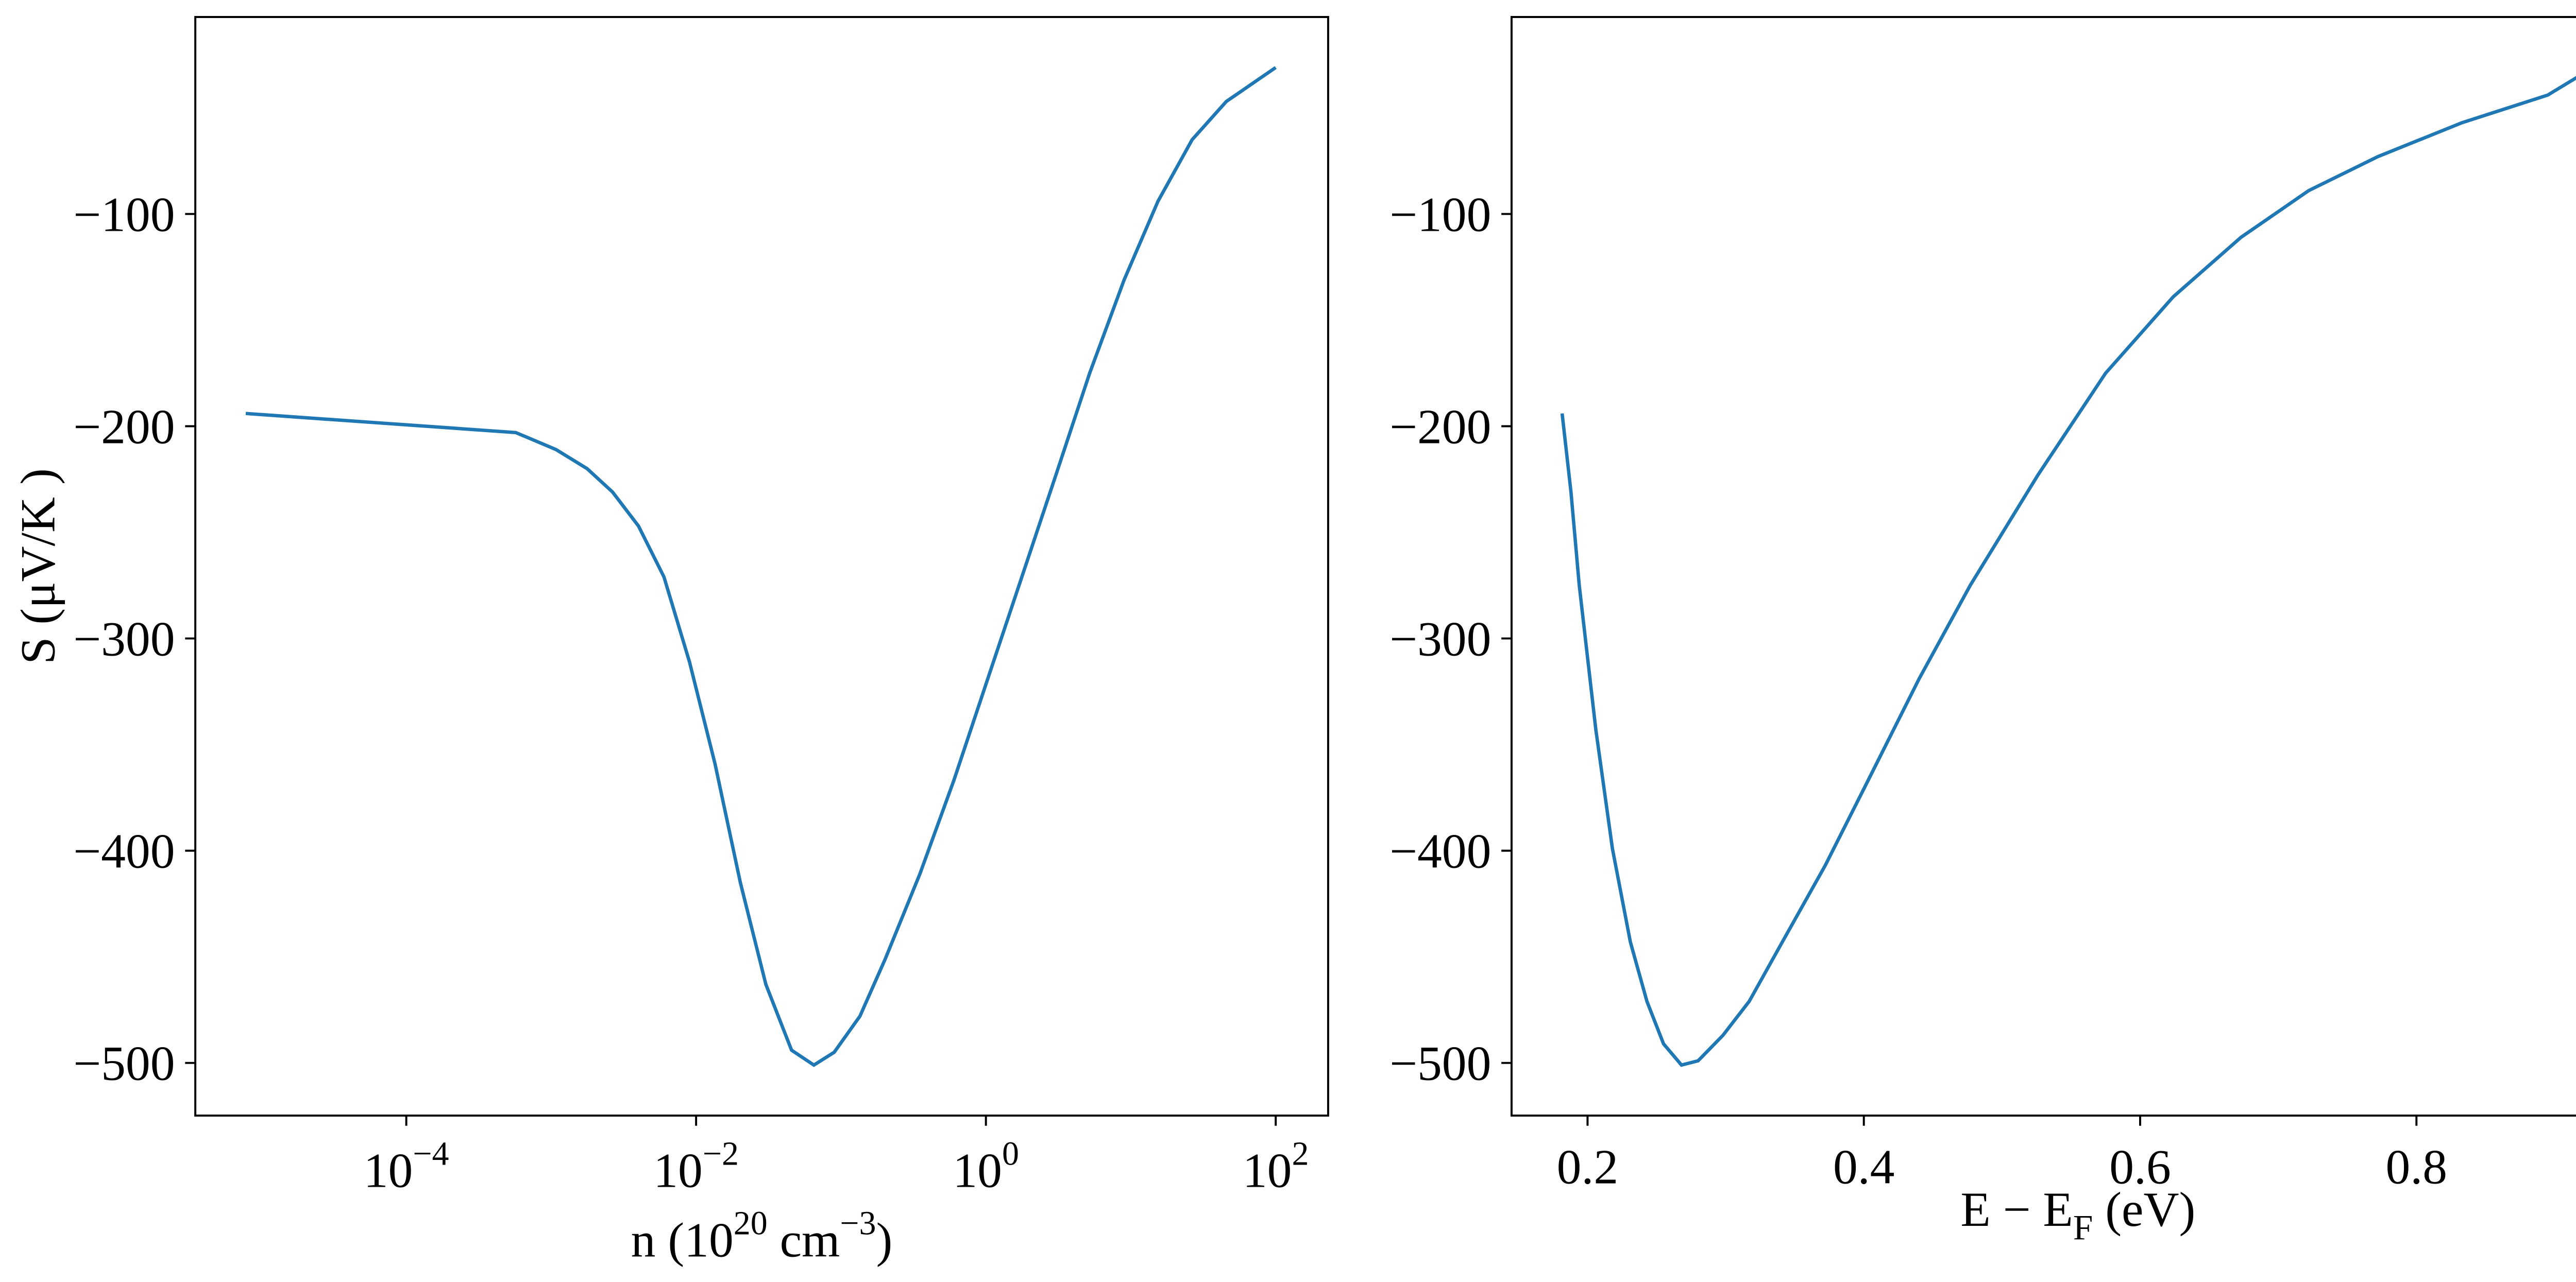 The height and width of the screenshot is (1282, 2576). I want to click on x-label-part: cm, so click(804, 1240).